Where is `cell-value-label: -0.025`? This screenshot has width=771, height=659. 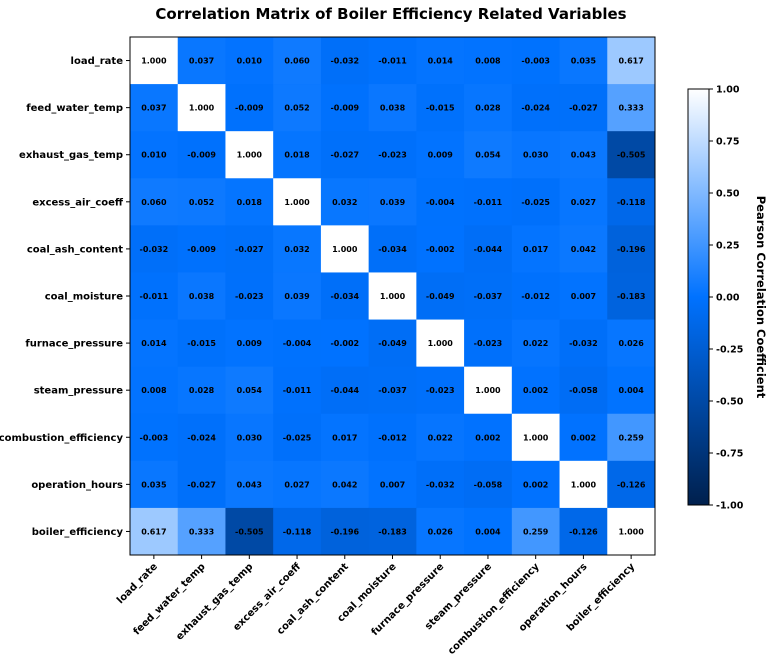 cell-value-label: -0.025 is located at coordinates (297, 437).